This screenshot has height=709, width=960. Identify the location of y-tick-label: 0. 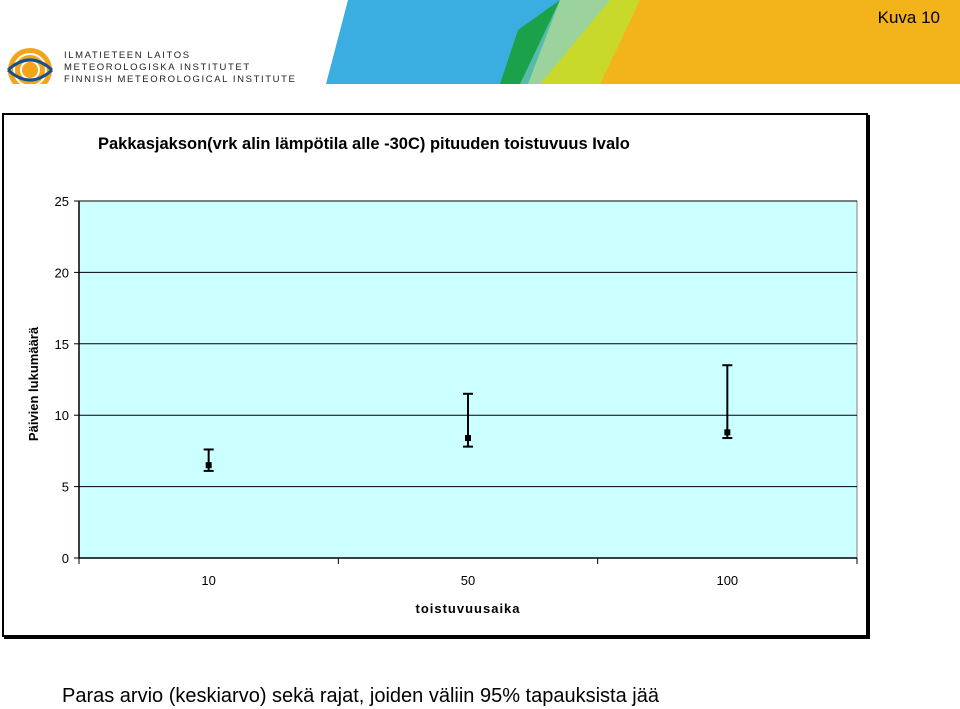
(65, 558).